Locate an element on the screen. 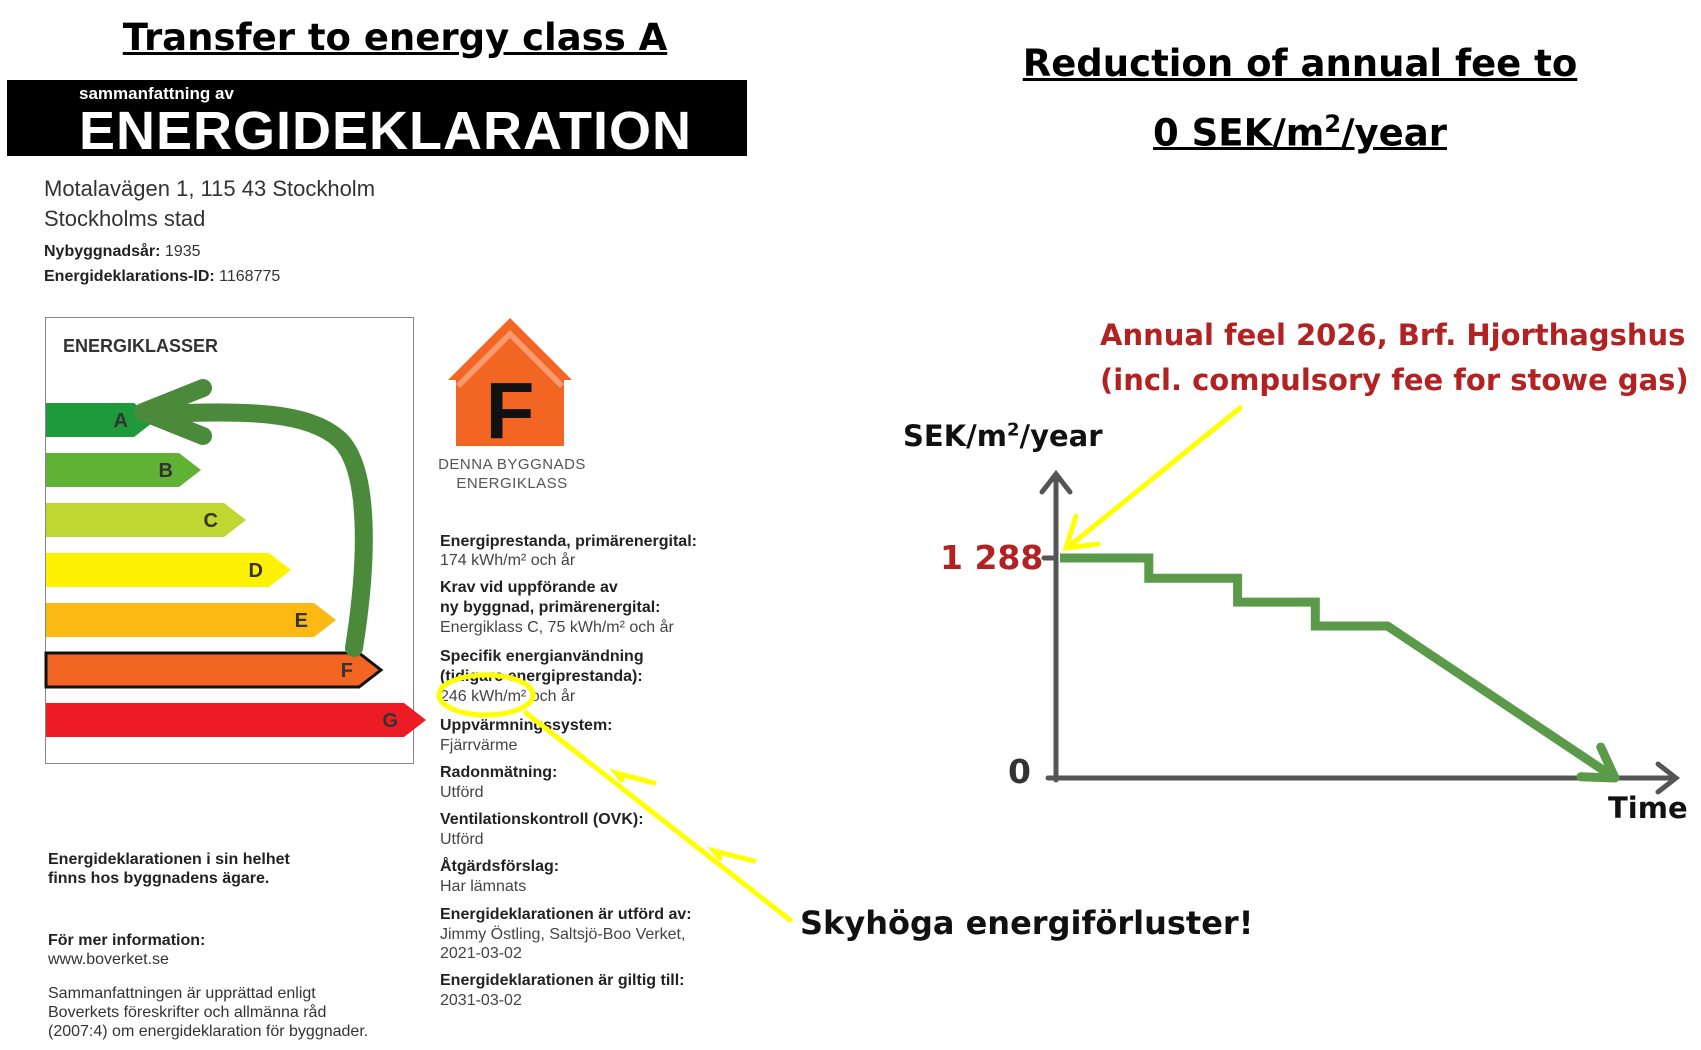 This screenshot has width=1701, height=1050. chart-axes is located at coordinates (1360, 632).